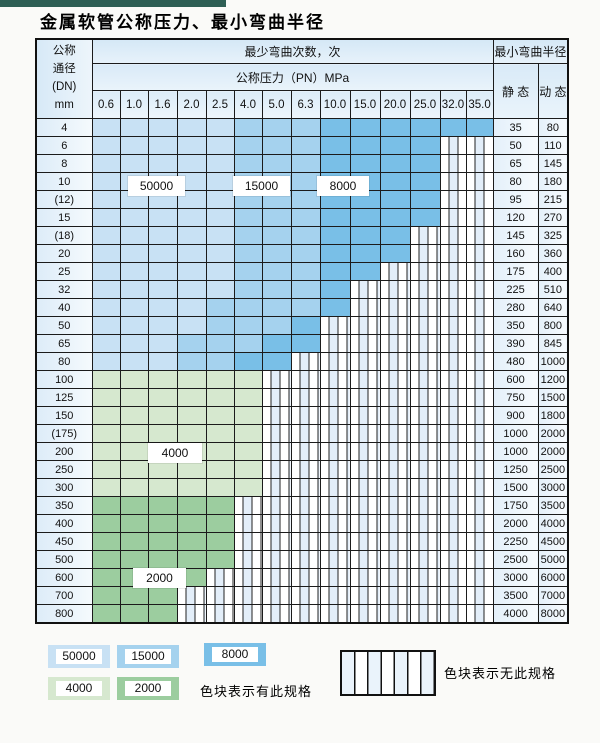 The image size is (600, 743). What do you see at coordinates (64, 127) in the screenshot?
I see `dn-cell: 4` at bounding box center [64, 127].